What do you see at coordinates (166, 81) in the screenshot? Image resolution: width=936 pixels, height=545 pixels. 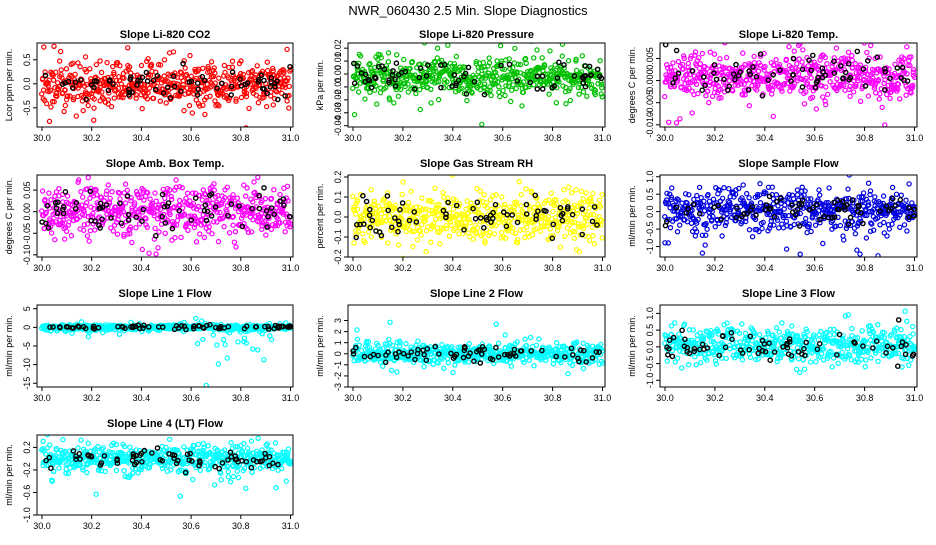 I see `data-points` at bounding box center [166, 81].